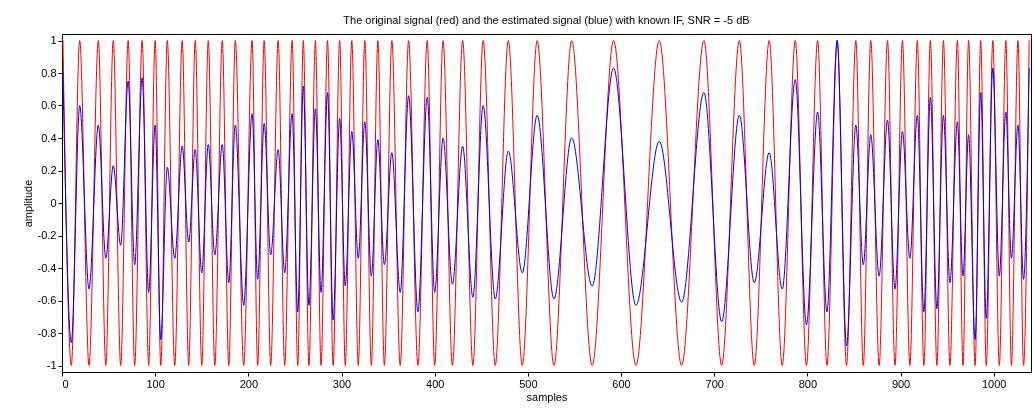 Image resolution: width=1034 pixels, height=411 pixels. Describe the element at coordinates (249, 383) in the screenshot. I see `x-tick-label: 200` at that location.